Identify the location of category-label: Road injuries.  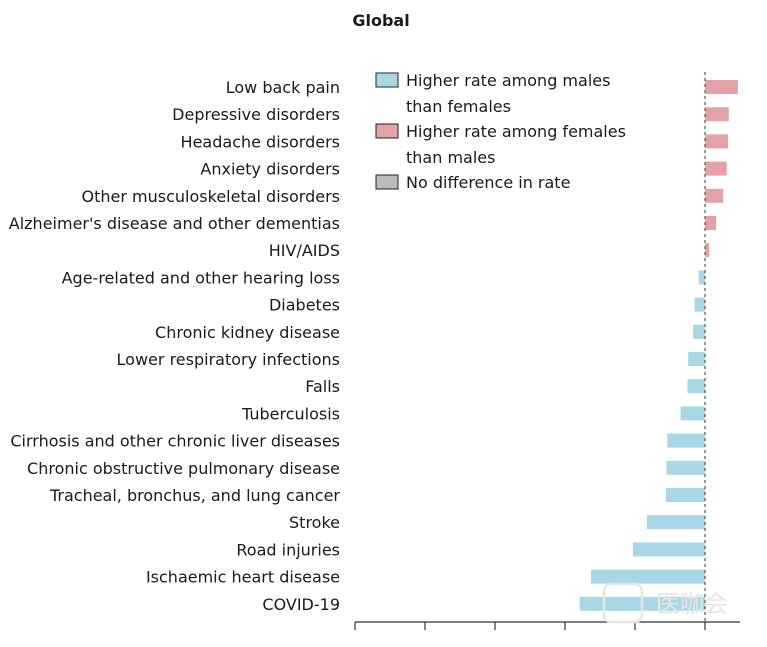
(288, 549).